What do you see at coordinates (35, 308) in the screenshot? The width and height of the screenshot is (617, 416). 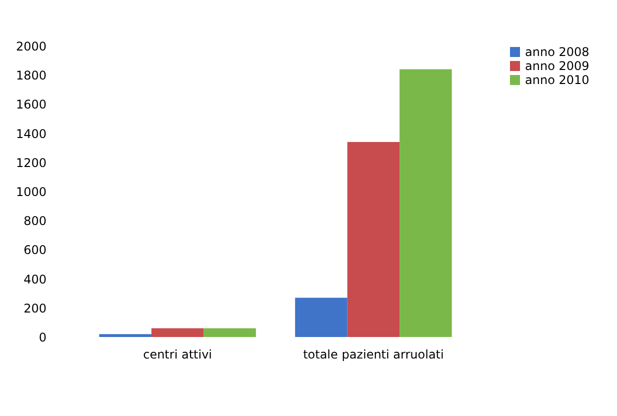 I see `y-tick-label: 200` at bounding box center [35, 308].